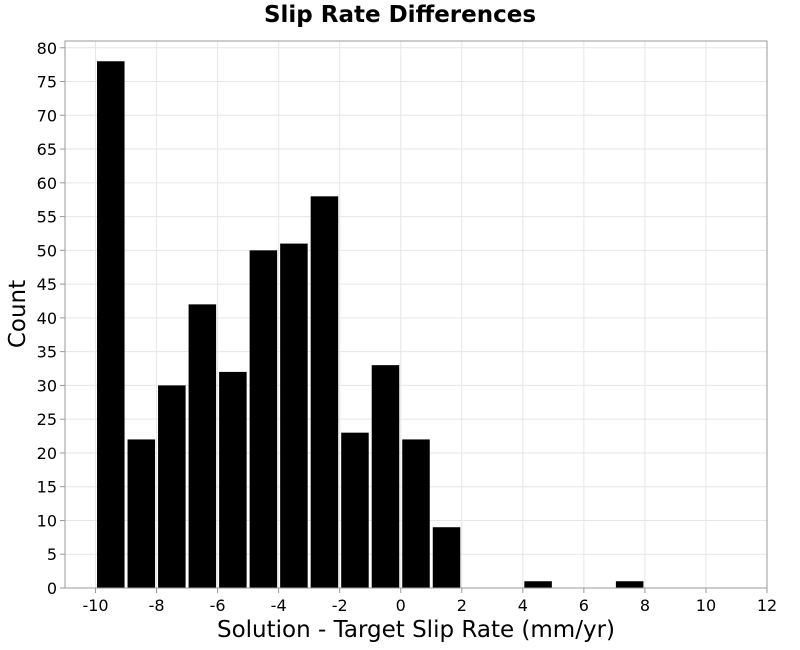 This screenshot has height=650, width=800. What do you see at coordinates (47, 318) in the screenshot?
I see `y-tick-label: 40` at bounding box center [47, 318].